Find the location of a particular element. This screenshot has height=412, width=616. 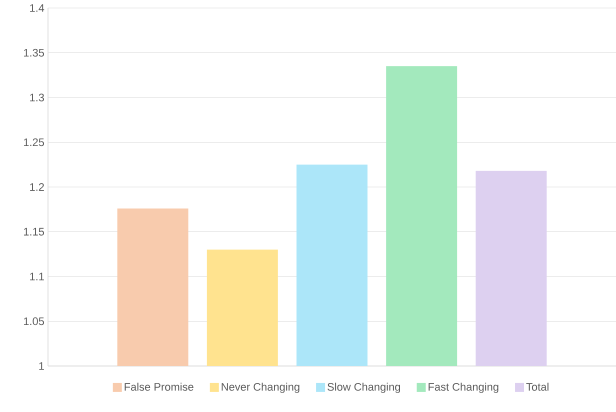

y-tick-label: 1 is located at coordinates (41, 366).